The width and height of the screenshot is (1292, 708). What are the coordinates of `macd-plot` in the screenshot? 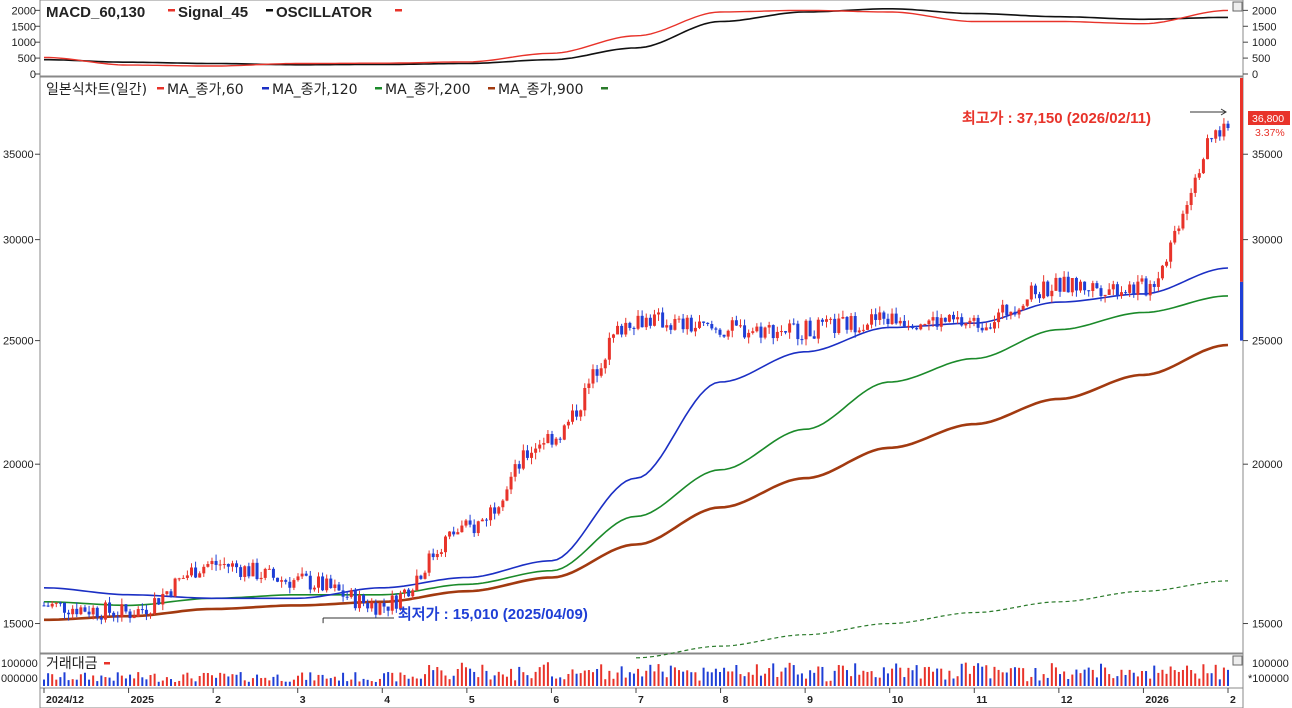 It's located at (636, 37).